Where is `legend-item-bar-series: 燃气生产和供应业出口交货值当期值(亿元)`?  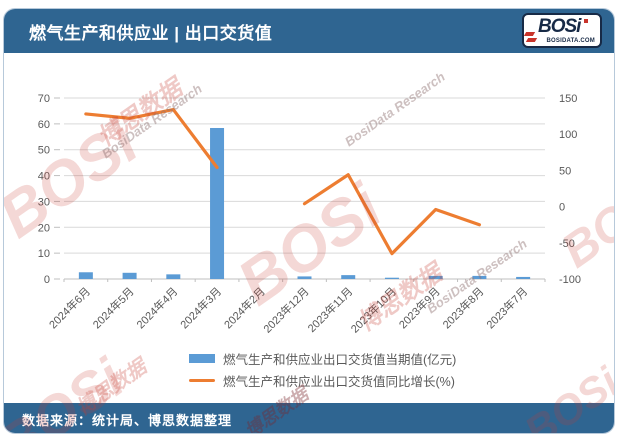
legend-item-bar-series: 燃气生产和供应业出口交货值当期值(亿元) is located at coordinates (323, 358).